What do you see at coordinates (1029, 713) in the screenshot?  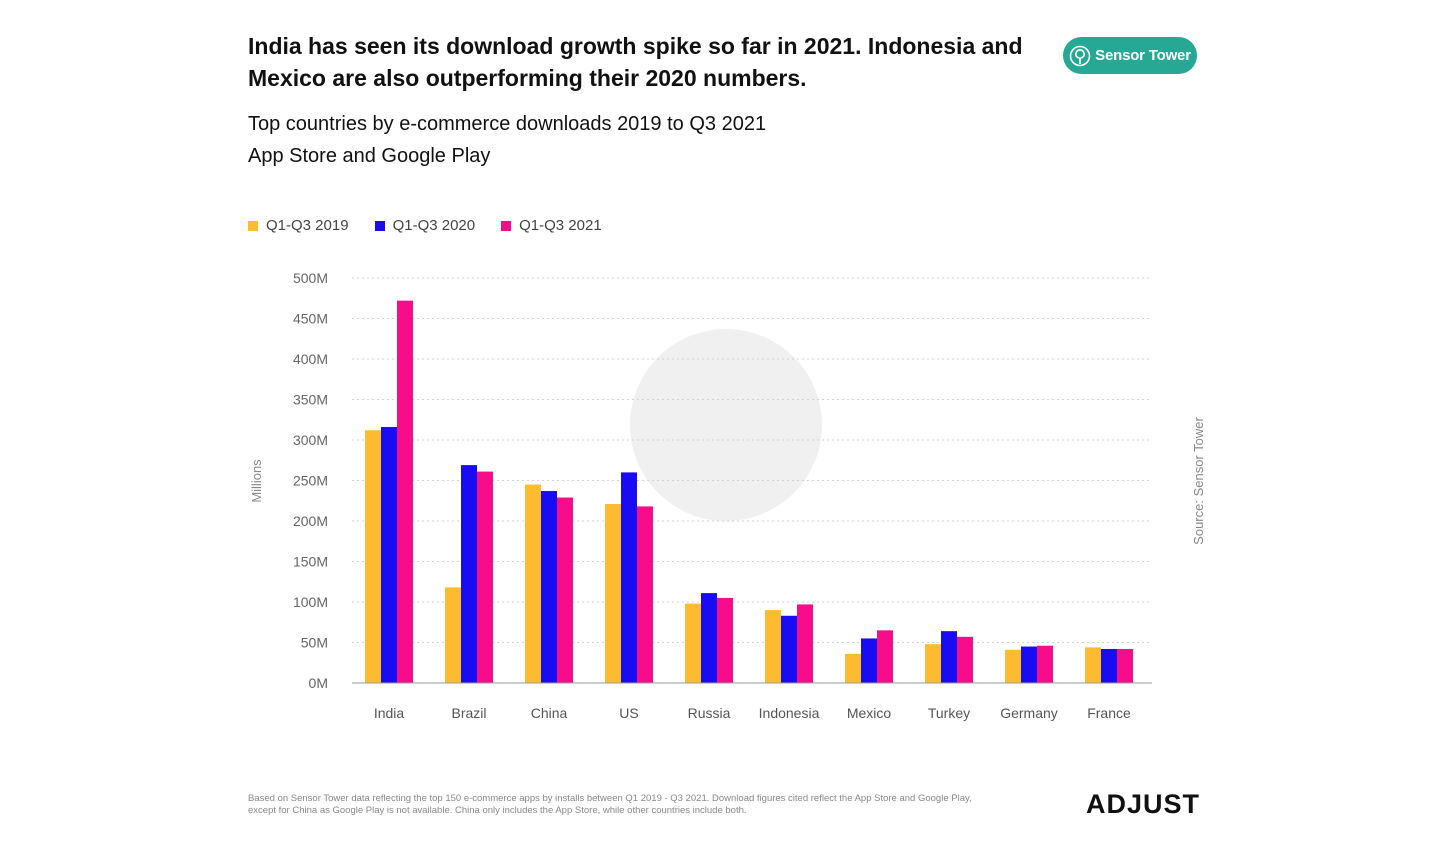 I see `x-tick-label: Germany` at bounding box center [1029, 713].